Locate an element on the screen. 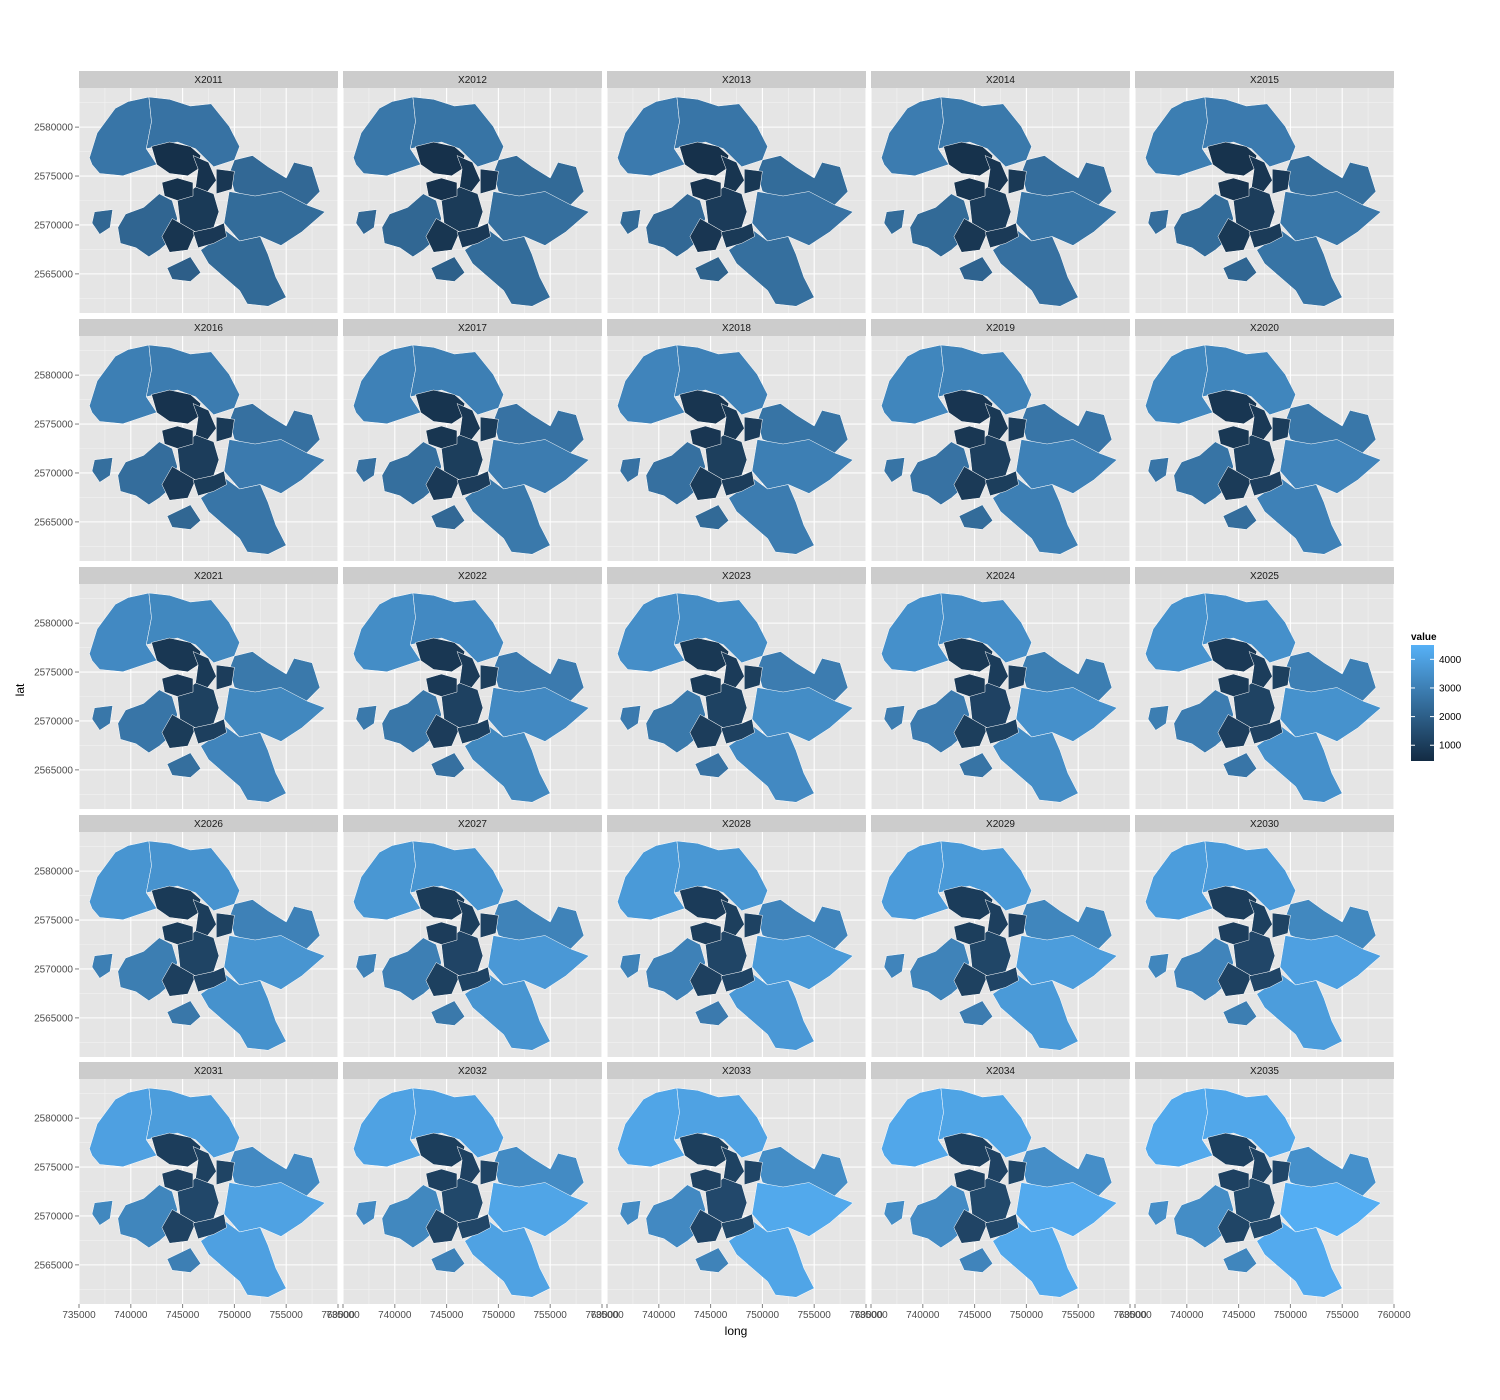  facet-panel: X2014 is located at coordinates (1000, 192).